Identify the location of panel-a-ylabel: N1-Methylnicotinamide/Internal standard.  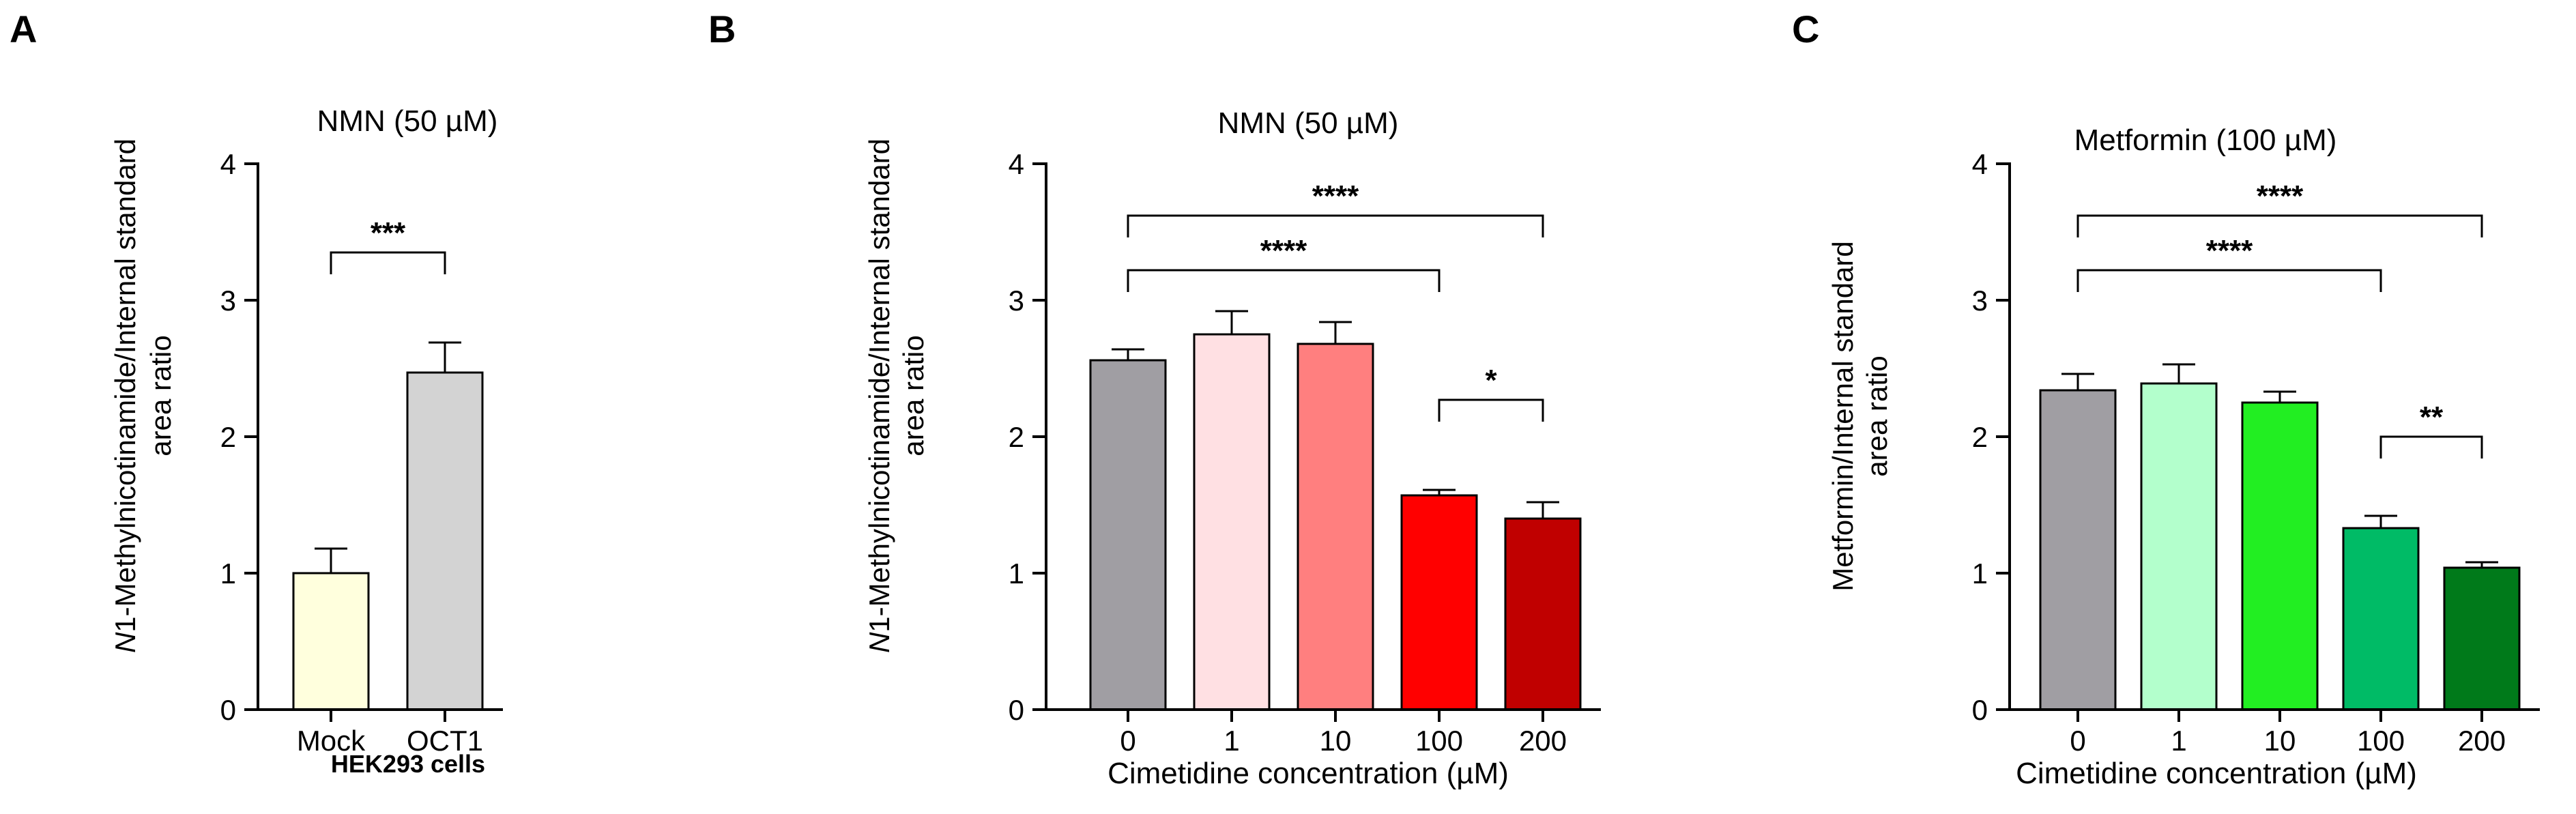
(125, 396).